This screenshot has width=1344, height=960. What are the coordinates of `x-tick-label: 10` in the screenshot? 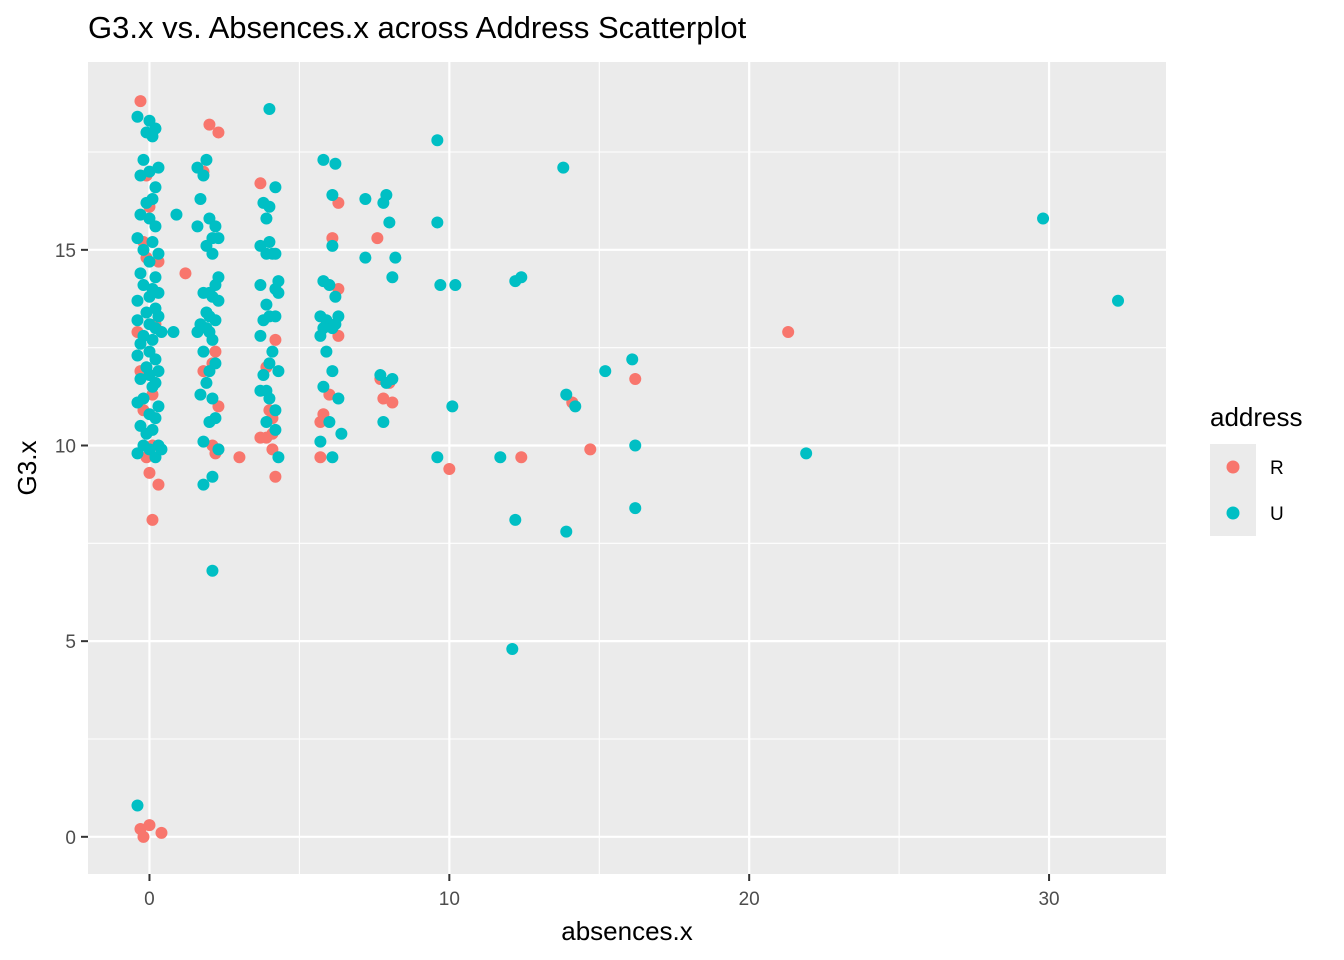 It's located at (449, 899).